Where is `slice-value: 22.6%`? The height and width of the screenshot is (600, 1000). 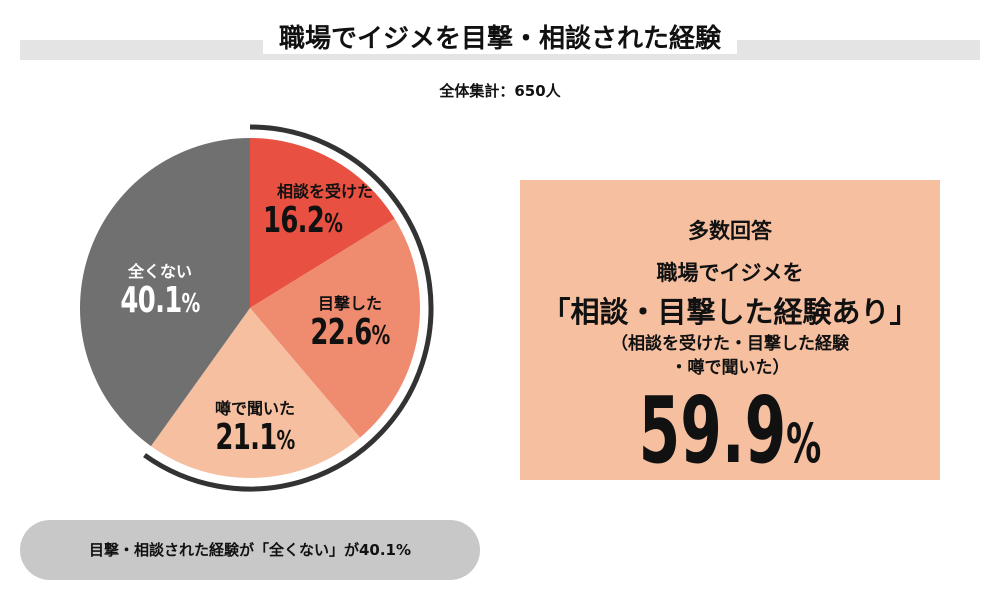
slice-value: 22.6% is located at coordinates (350, 332).